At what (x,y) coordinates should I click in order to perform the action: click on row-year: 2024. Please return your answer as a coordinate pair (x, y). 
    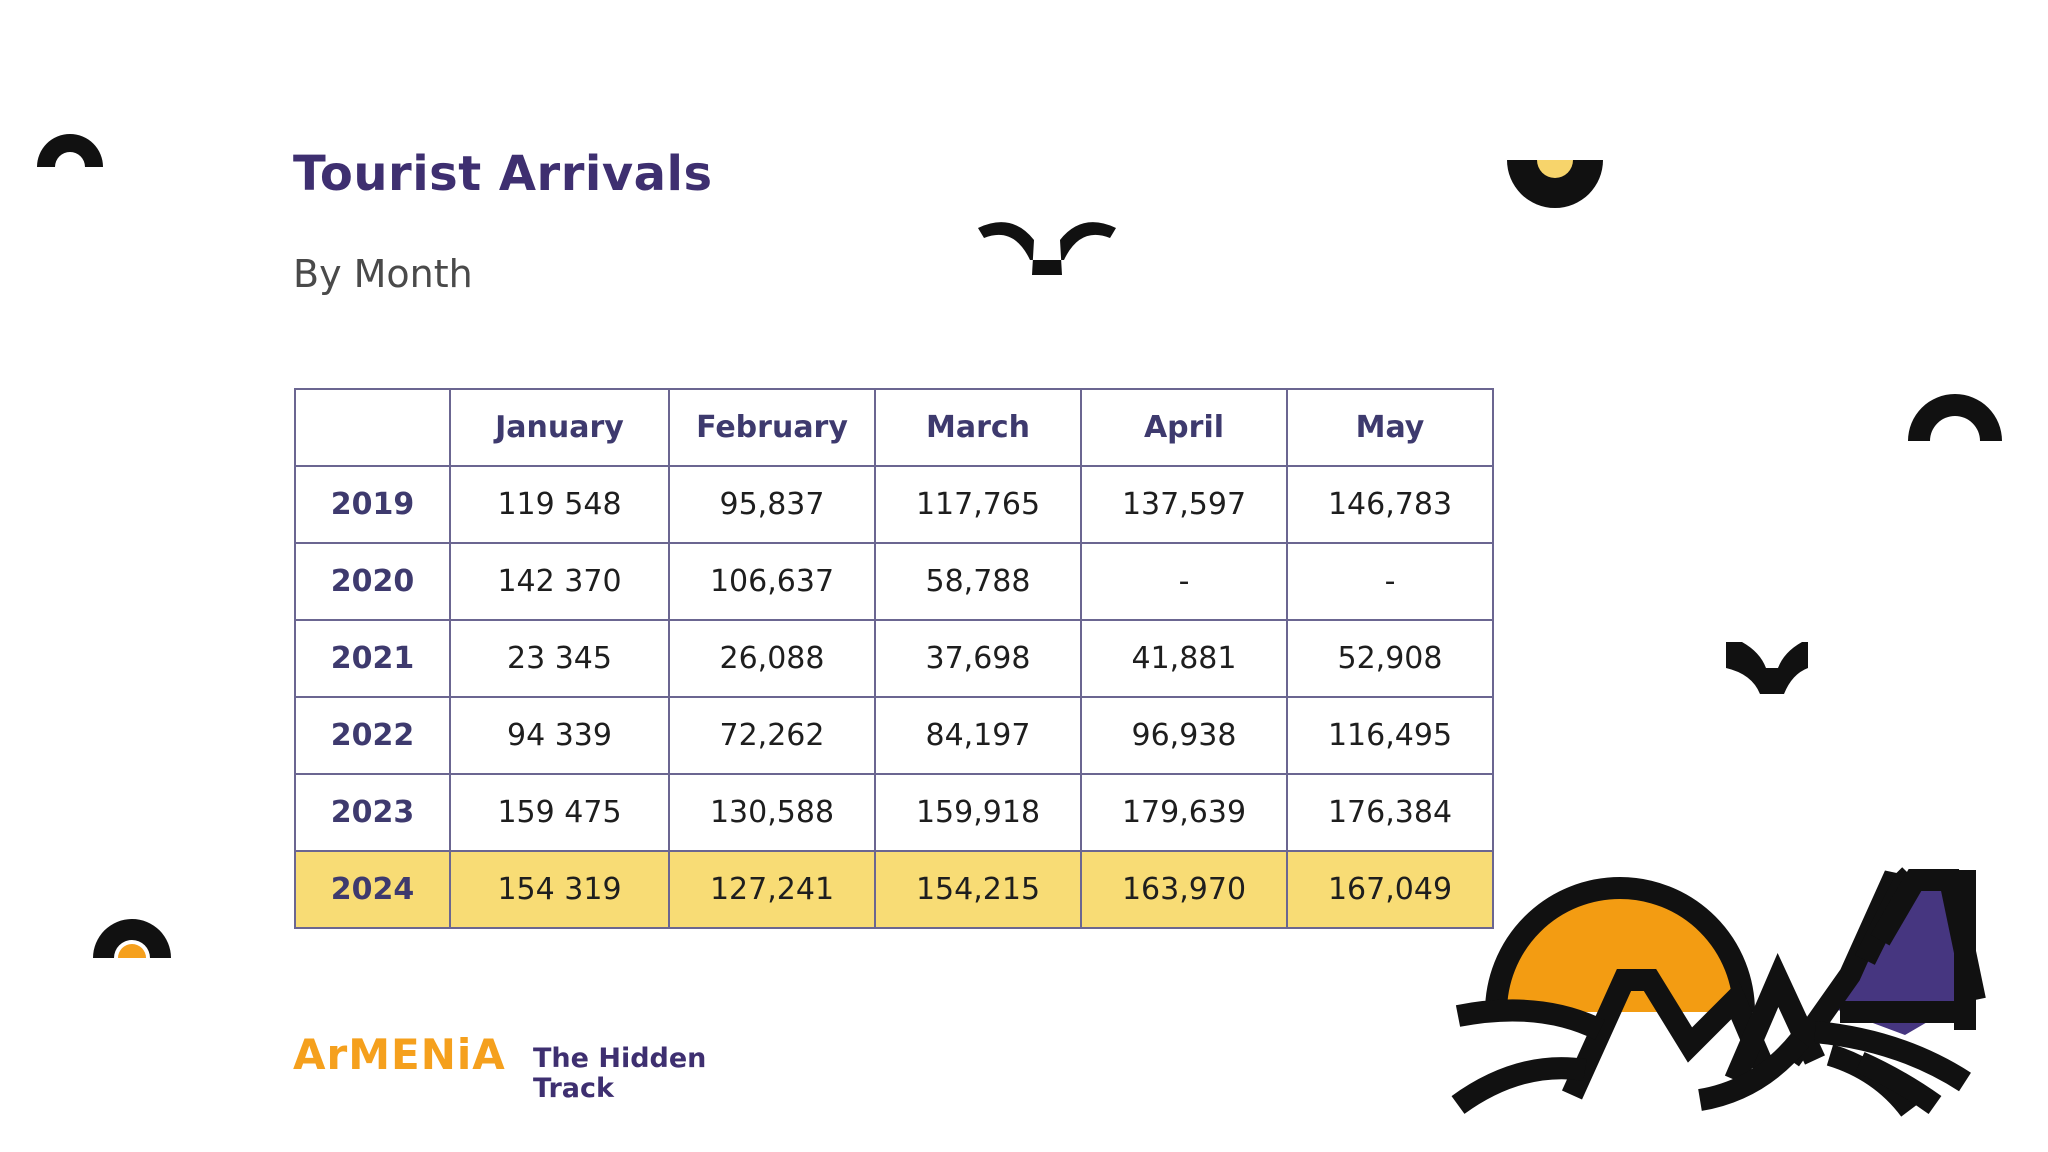
    Looking at the image, I should click on (372, 889).